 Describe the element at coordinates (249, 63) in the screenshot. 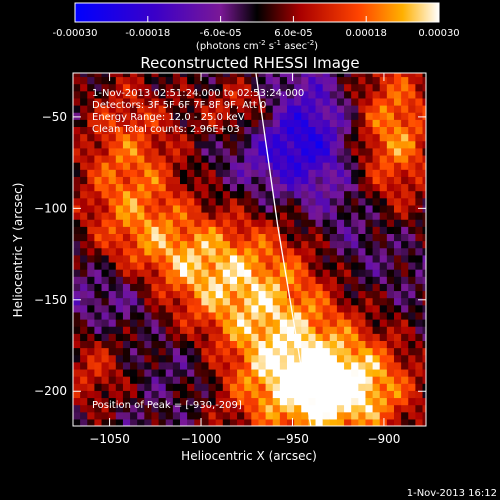

I see `chart-title: Reconstructed RHESSI Image` at that location.